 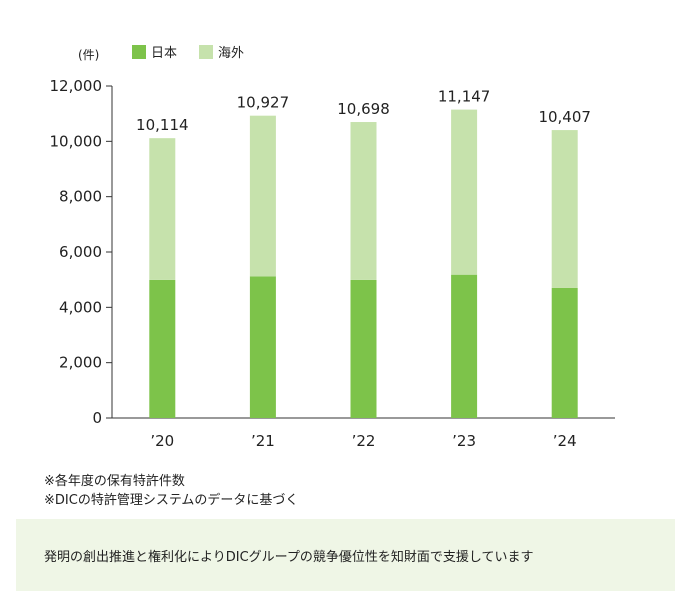 I want to click on legend-label-japan: 日本, so click(x=164, y=53).